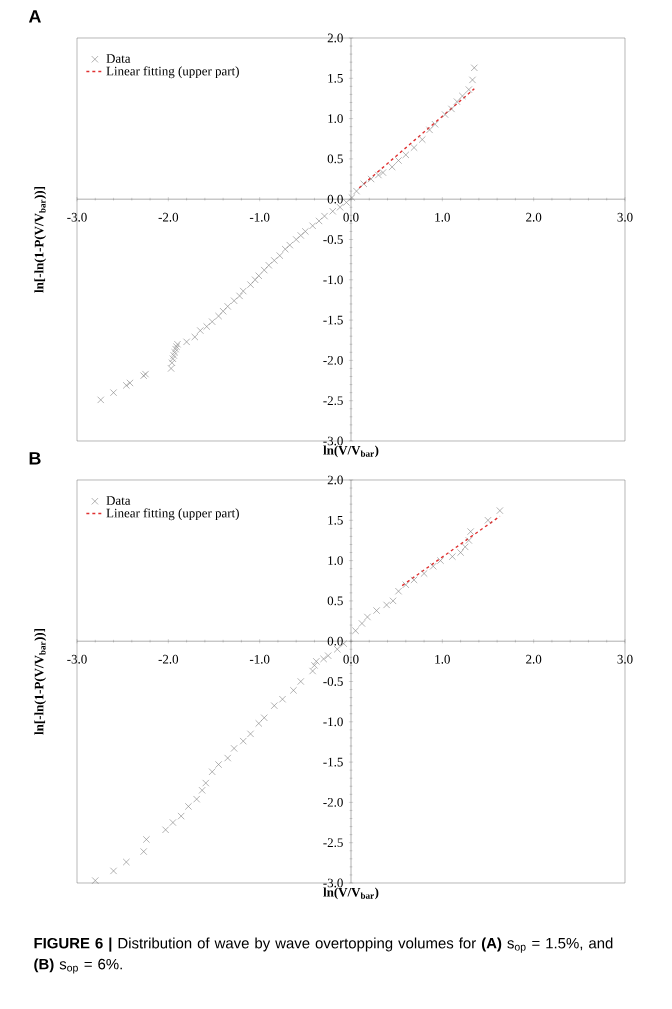 Image resolution: width=672 pixels, height=1009 pixels. I want to click on text: FIGURE 6 | Distribution of wave by wave overtopping volumes for (A) s$_{op}$ = 1.5%, and (B) s$_{op}$ = 6%., so click(323, 955).